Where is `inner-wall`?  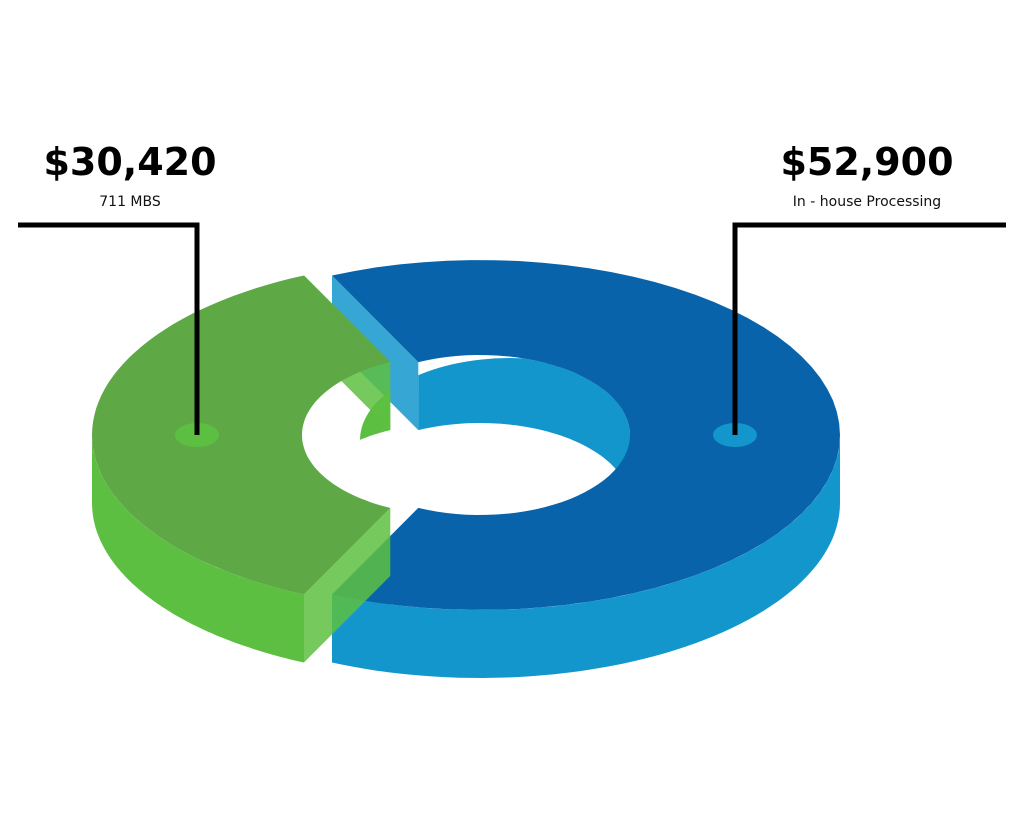 inner-wall is located at coordinates (524, 430).